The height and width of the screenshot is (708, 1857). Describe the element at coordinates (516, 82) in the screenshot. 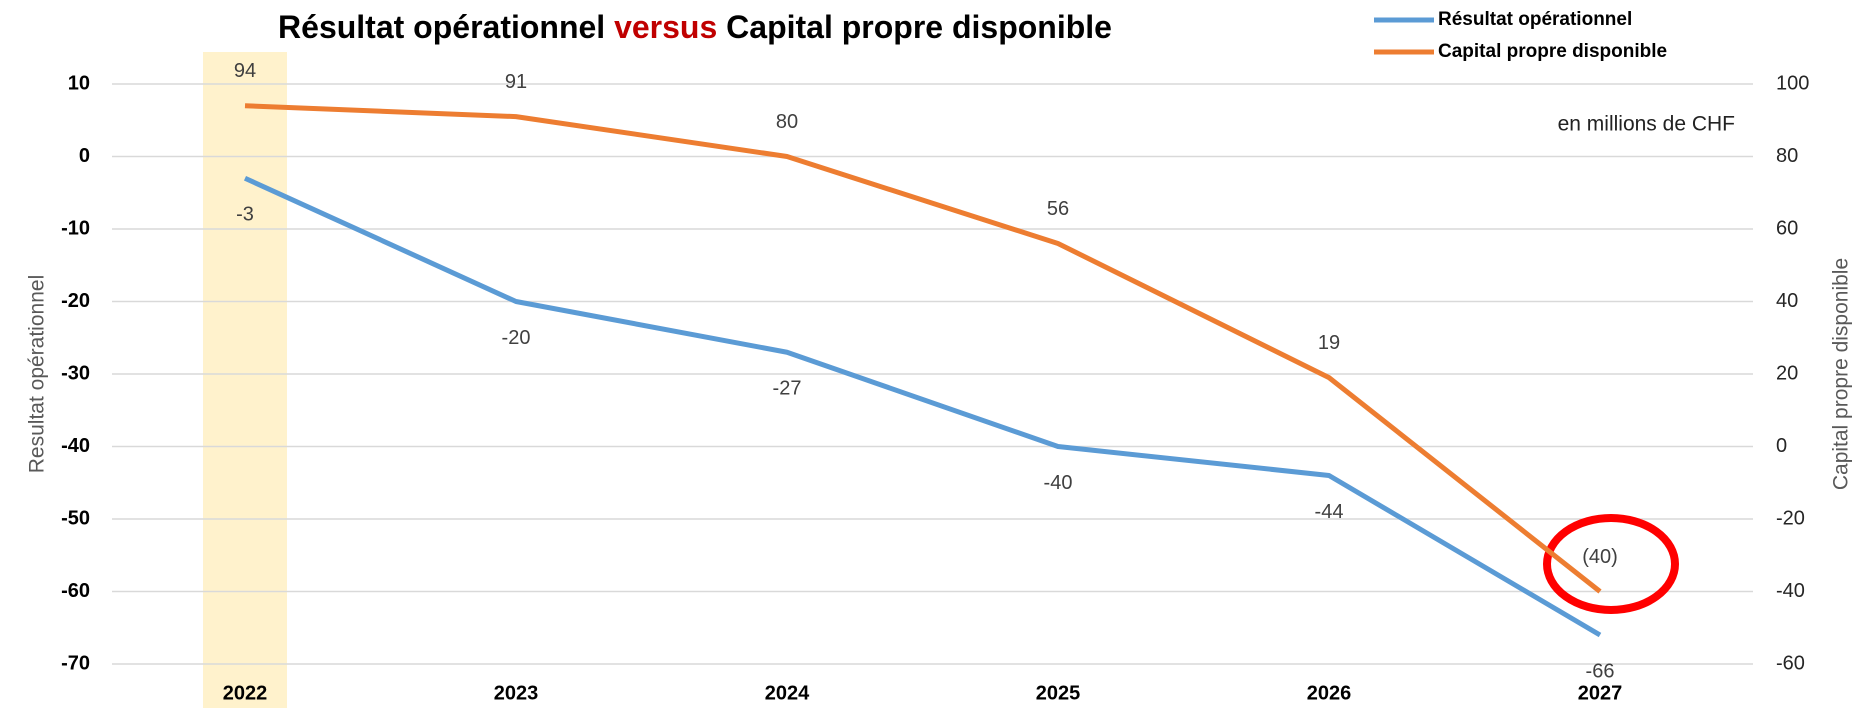

I see `data-label: 91` at that location.